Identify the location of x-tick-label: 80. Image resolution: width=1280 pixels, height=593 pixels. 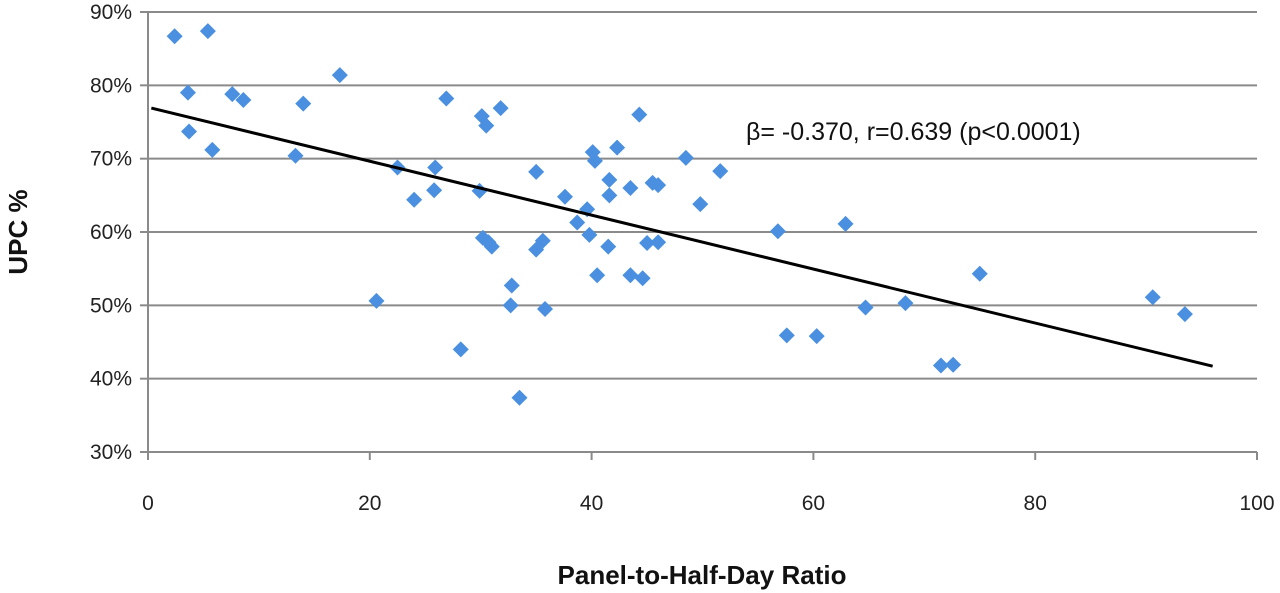
(1035, 503).